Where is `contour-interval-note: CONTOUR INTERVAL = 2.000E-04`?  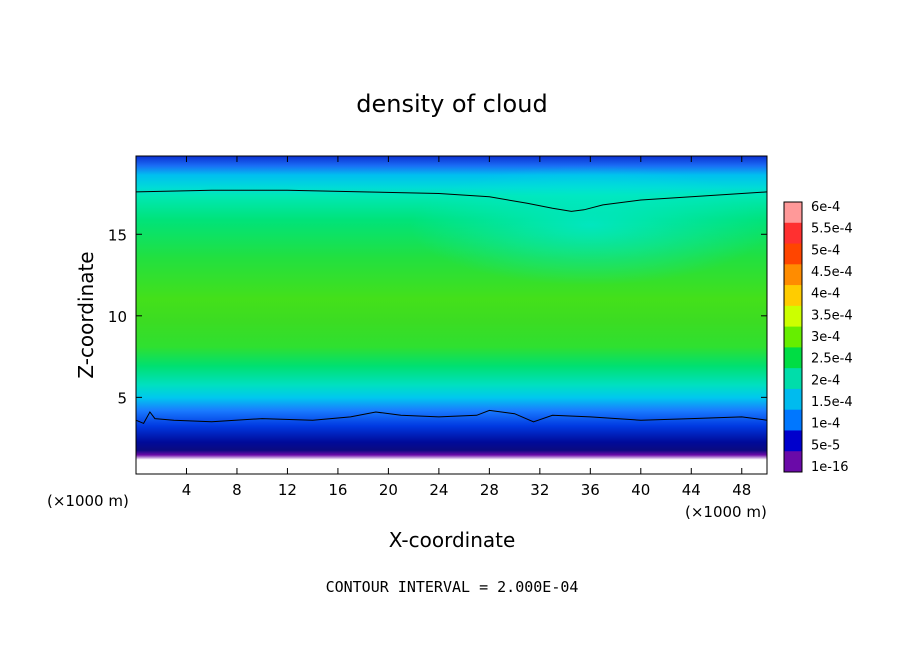 contour-interval-note: CONTOUR INTERVAL = 2.000E-04 is located at coordinates (452, 587).